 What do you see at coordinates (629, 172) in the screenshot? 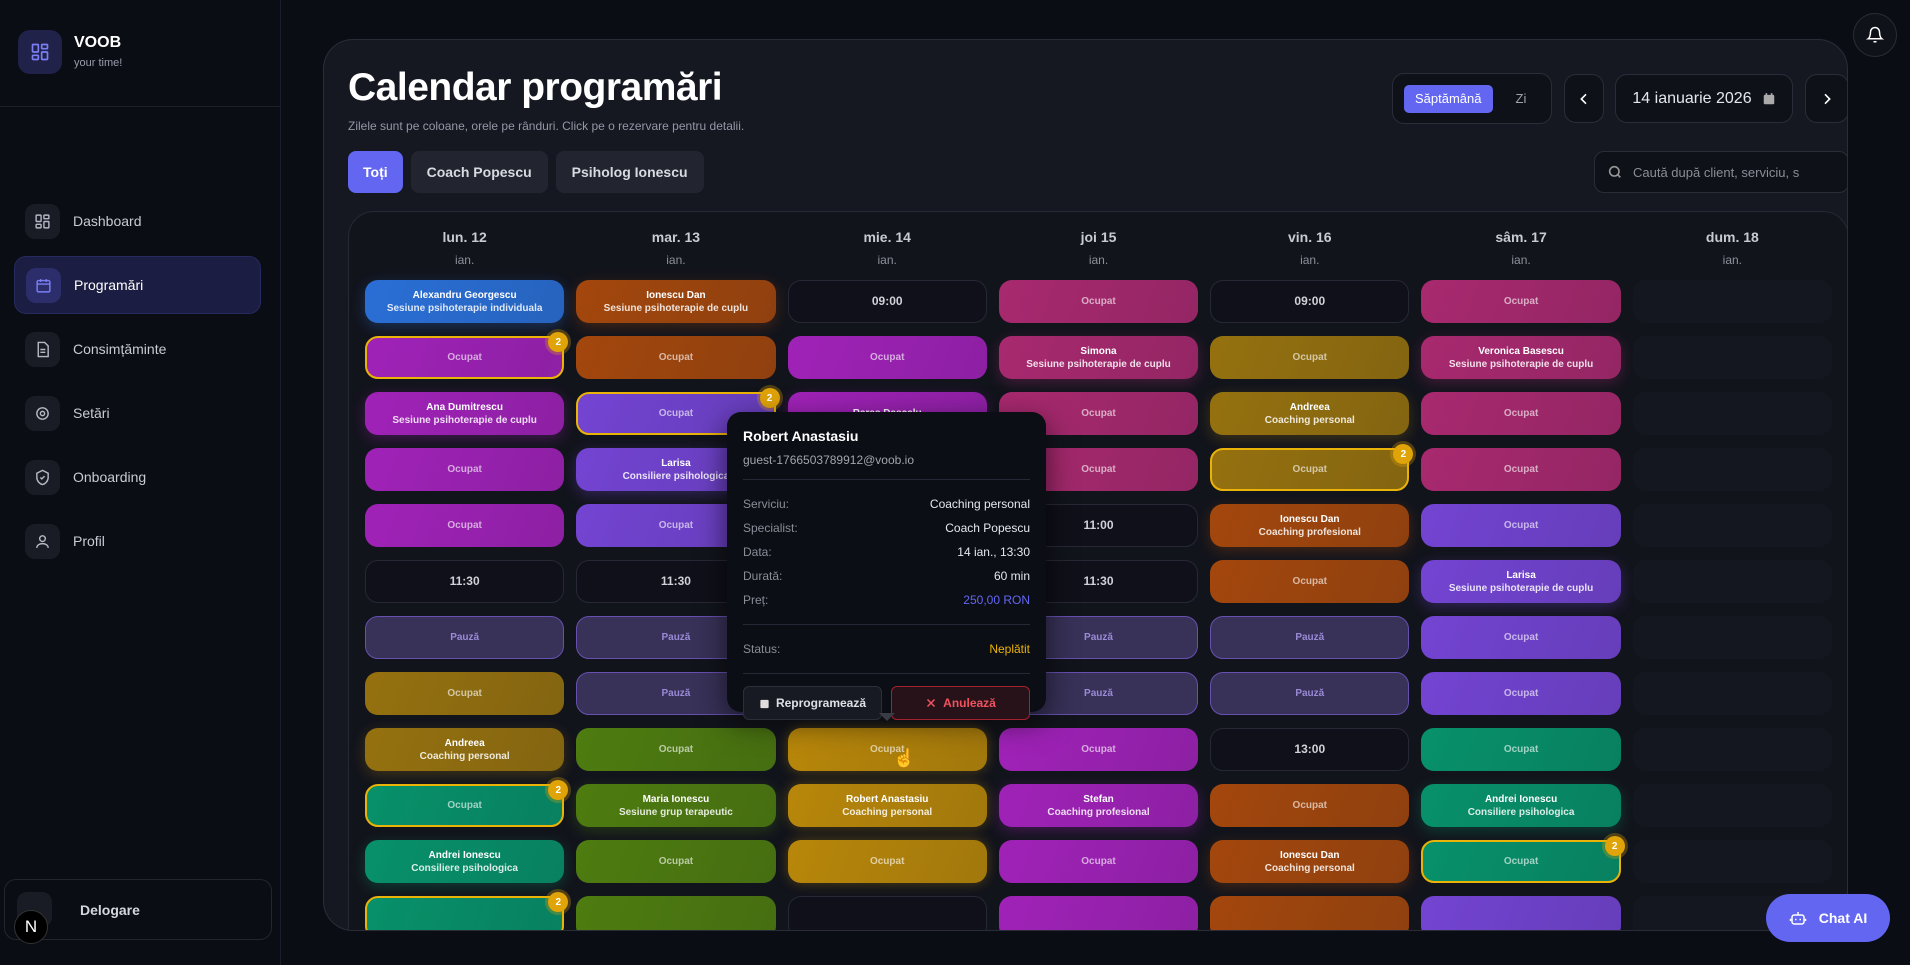
I see `filter-tab: Psiholog Ionescu` at bounding box center [629, 172].